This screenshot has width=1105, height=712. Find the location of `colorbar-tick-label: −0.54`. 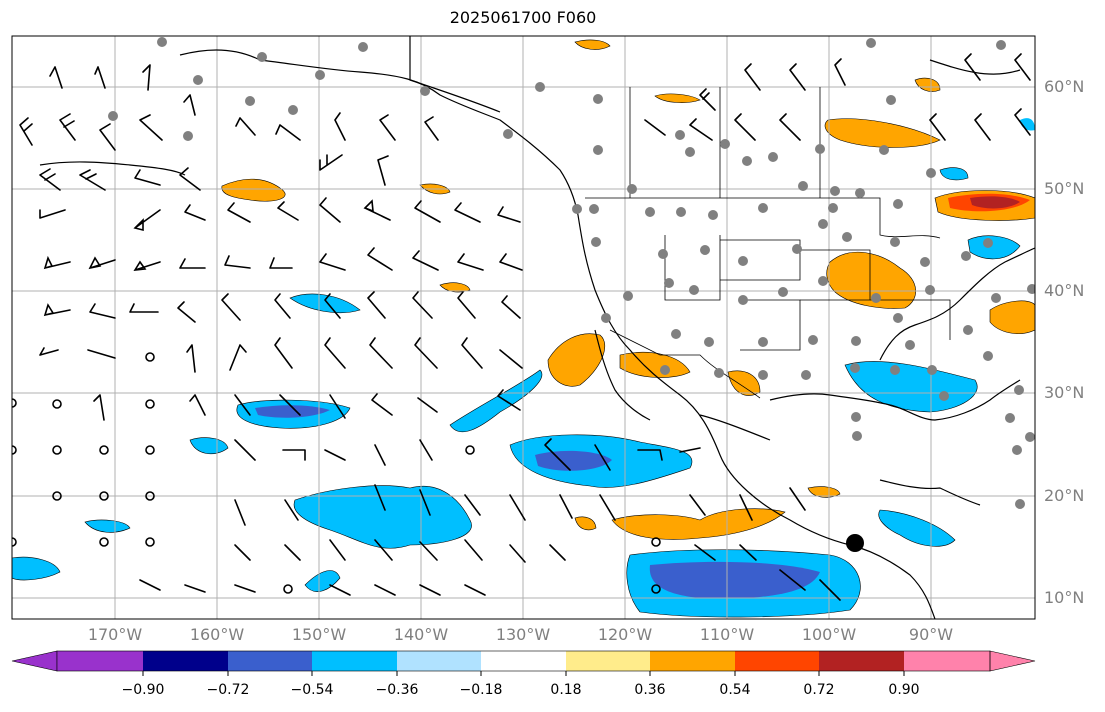

colorbar-tick-label: −0.54 is located at coordinates (312, 690).